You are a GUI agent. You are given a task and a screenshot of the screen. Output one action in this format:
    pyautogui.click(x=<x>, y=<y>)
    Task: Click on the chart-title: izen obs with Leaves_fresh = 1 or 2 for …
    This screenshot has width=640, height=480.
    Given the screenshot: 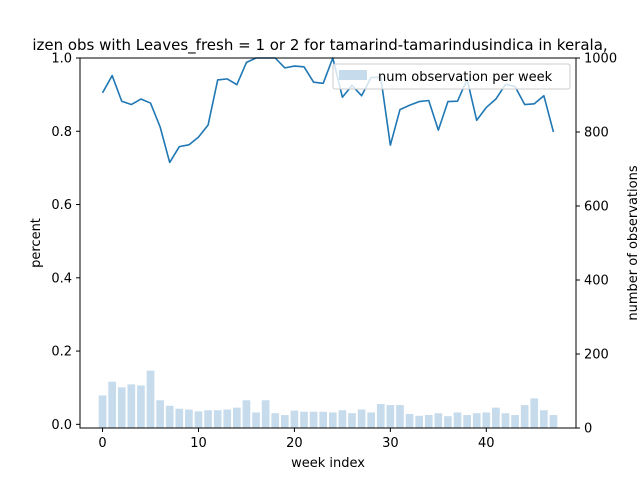 What is the action you would take?
    pyautogui.click(x=319, y=45)
    